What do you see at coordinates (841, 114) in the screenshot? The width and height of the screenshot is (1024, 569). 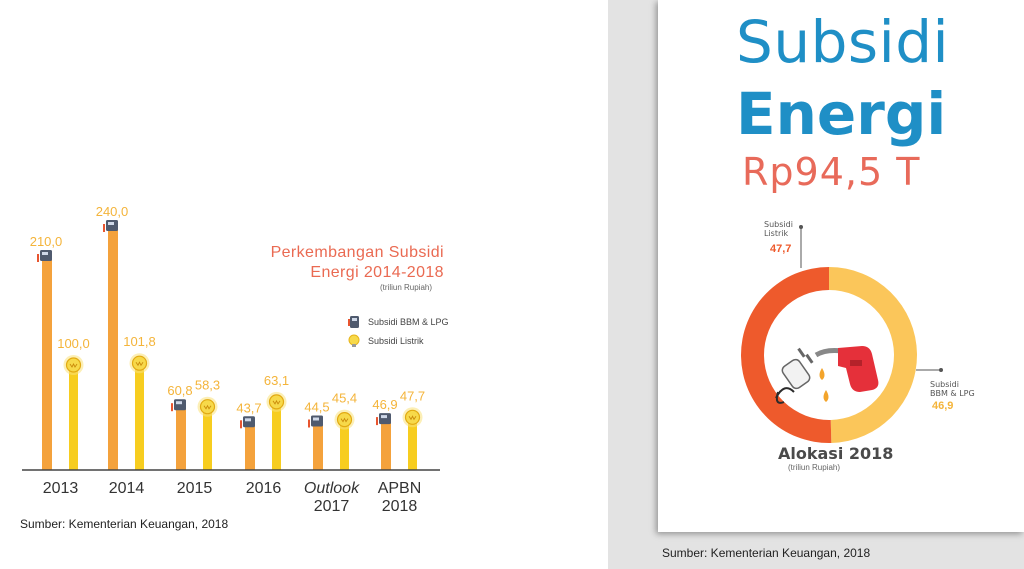 I see `title-energi: Energi` at bounding box center [841, 114].